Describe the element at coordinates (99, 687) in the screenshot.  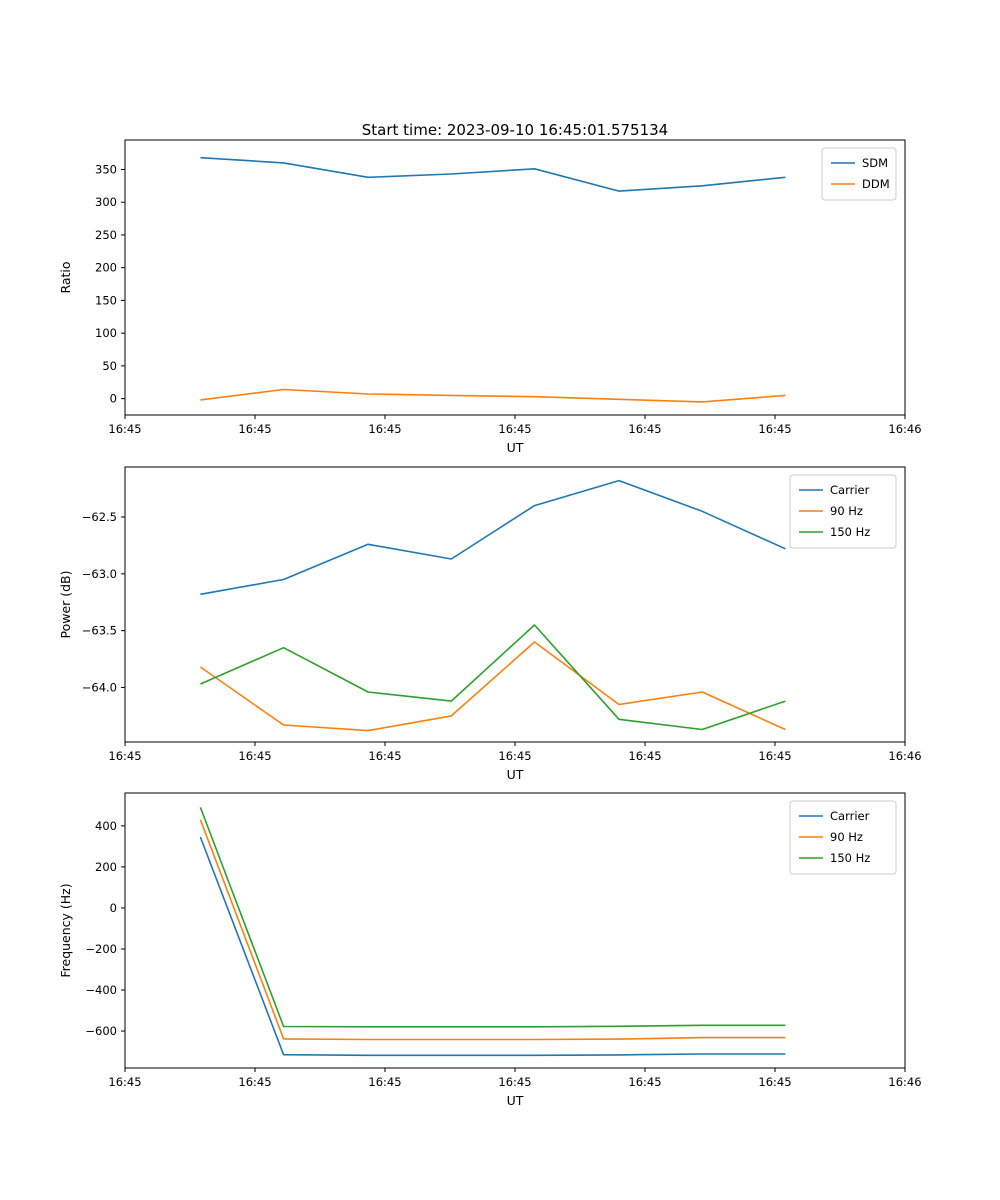
I see `y-tick-label: −64.0` at that location.